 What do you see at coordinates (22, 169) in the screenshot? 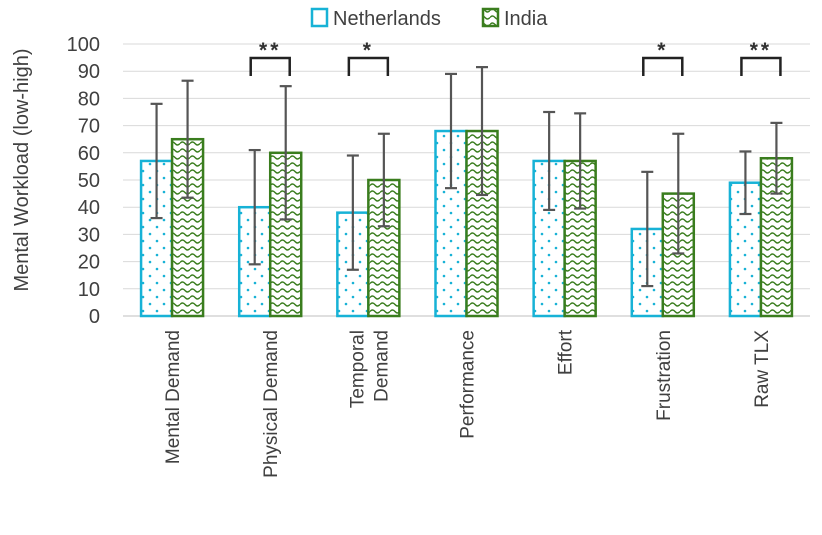
I see `y-axis-label: Mental Workload (low-high)` at bounding box center [22, 169].